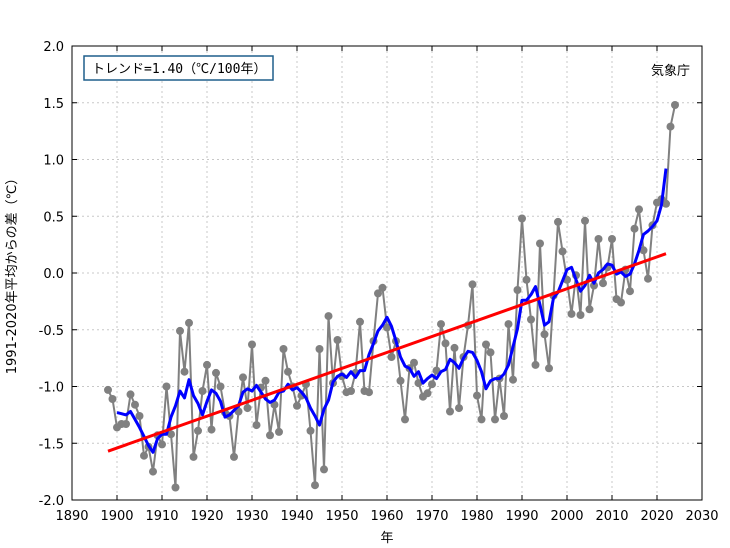  Describe the element at coordinates (431, 516) in the screenshot. I see `x-tick-label: 1970` at that location.